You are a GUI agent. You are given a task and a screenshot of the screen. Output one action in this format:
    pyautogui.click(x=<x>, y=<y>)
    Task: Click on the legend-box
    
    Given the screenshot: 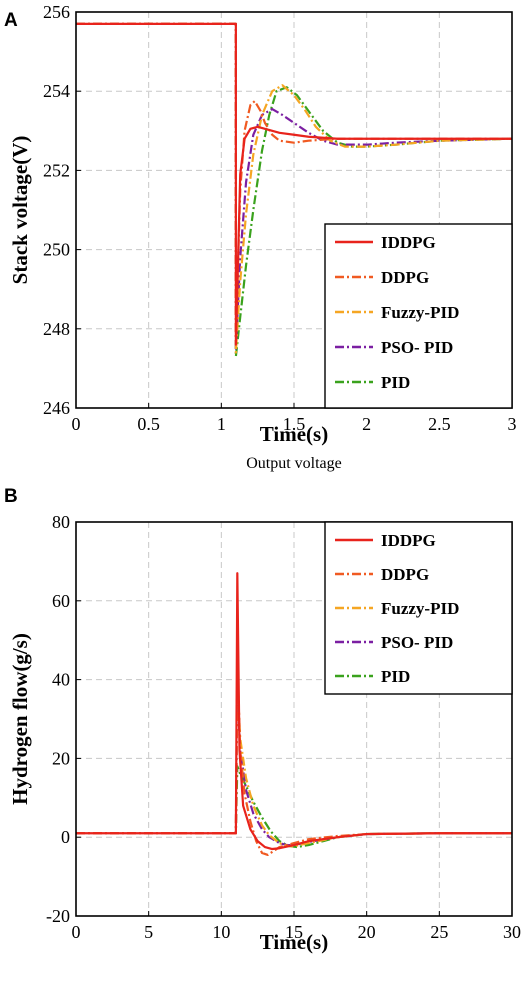 What is the action you would take?
    pyautogui.click(x=418, y=316)
    